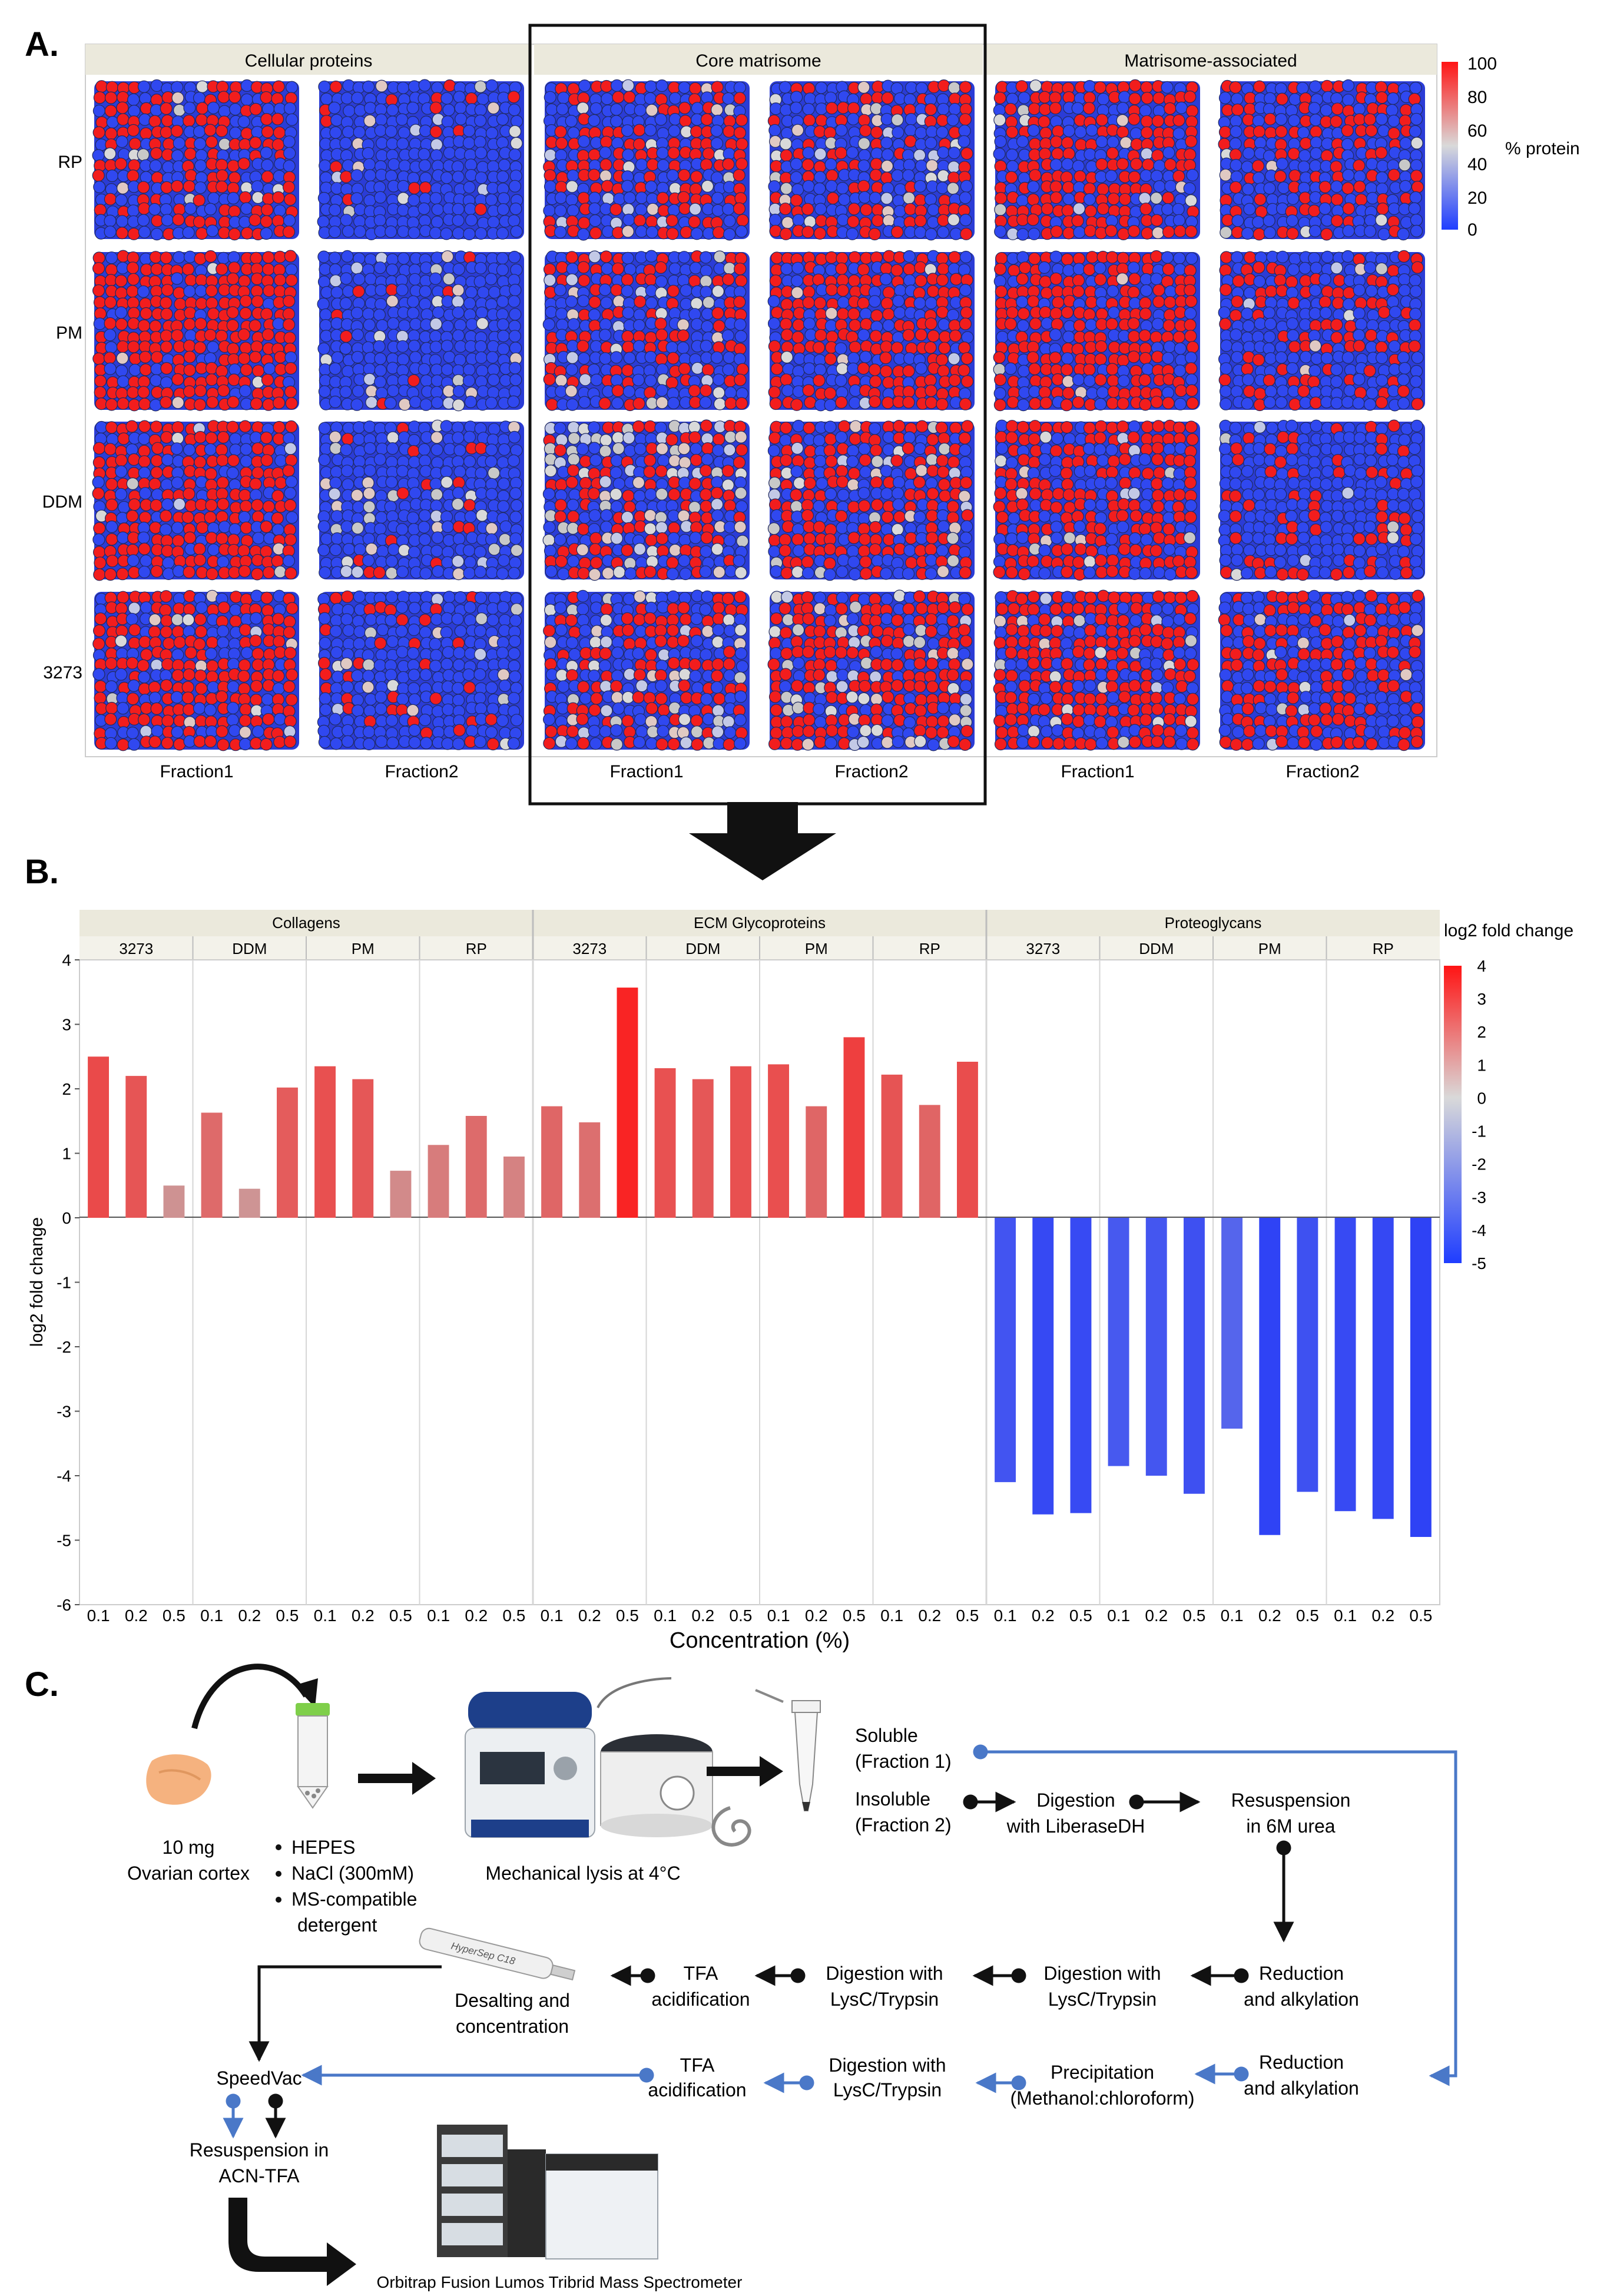  What do you see at coordinates (758, 60) in the screenshot?
I see `group-header-core` at bounding box center [758, 60].